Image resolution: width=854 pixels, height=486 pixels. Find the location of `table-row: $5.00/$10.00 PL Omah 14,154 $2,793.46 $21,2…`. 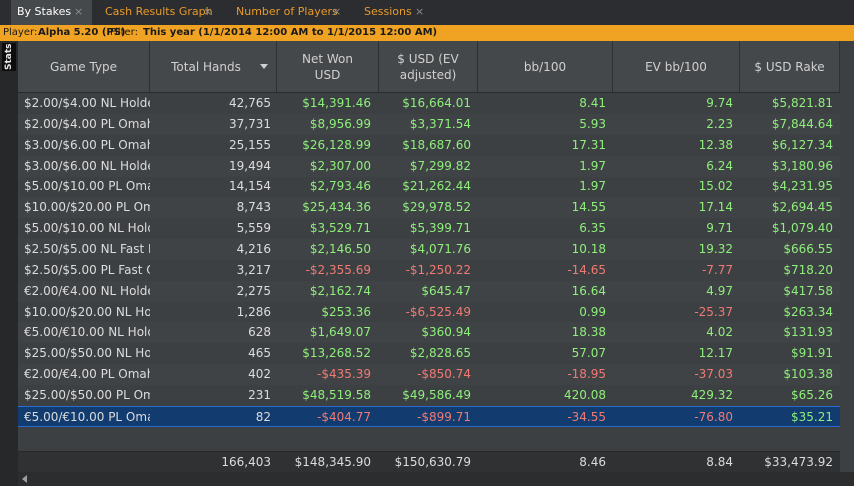

table-row: $5.00/$10.00 PL Omah 14,154 $2,793.46 $21,2… is located at coordinates (436, 186).